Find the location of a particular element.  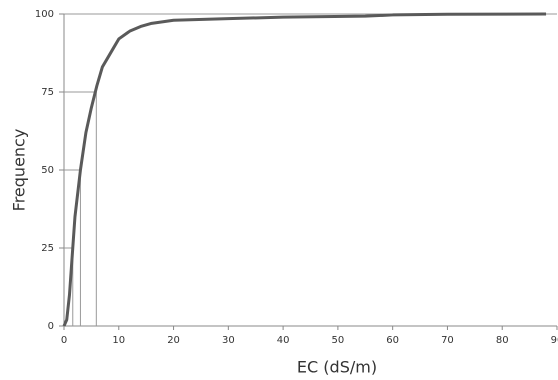

y-tick-label: 0 is located at coordinates (51, 326).